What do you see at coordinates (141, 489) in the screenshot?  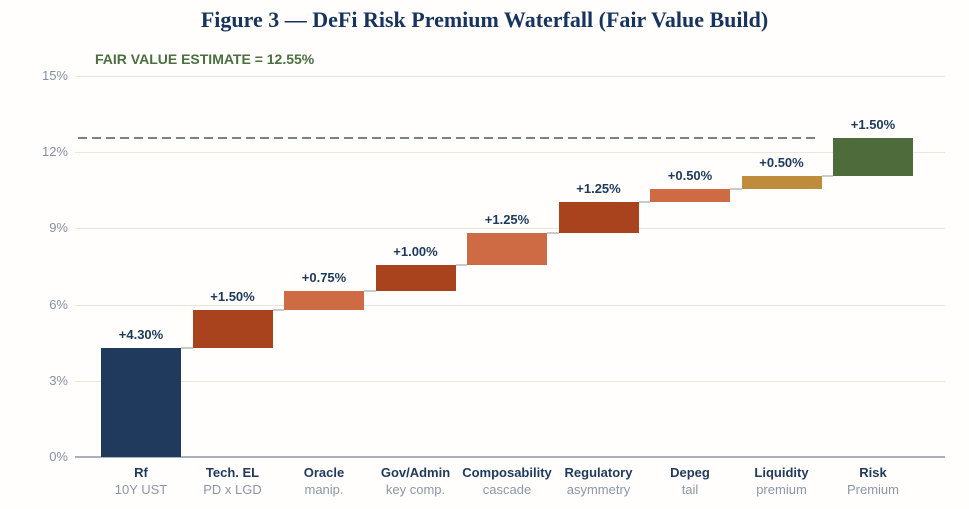 I see `x-axis-sublabel: 10Y UST` at bounding box center [141, 489].